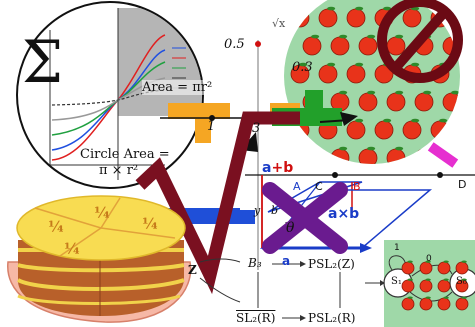 The image size is (475, 327). What do you see at coordinates (278, 168) in the screenshot?
I see `vector-label-a: a+b` at bounding box center [278, 168].